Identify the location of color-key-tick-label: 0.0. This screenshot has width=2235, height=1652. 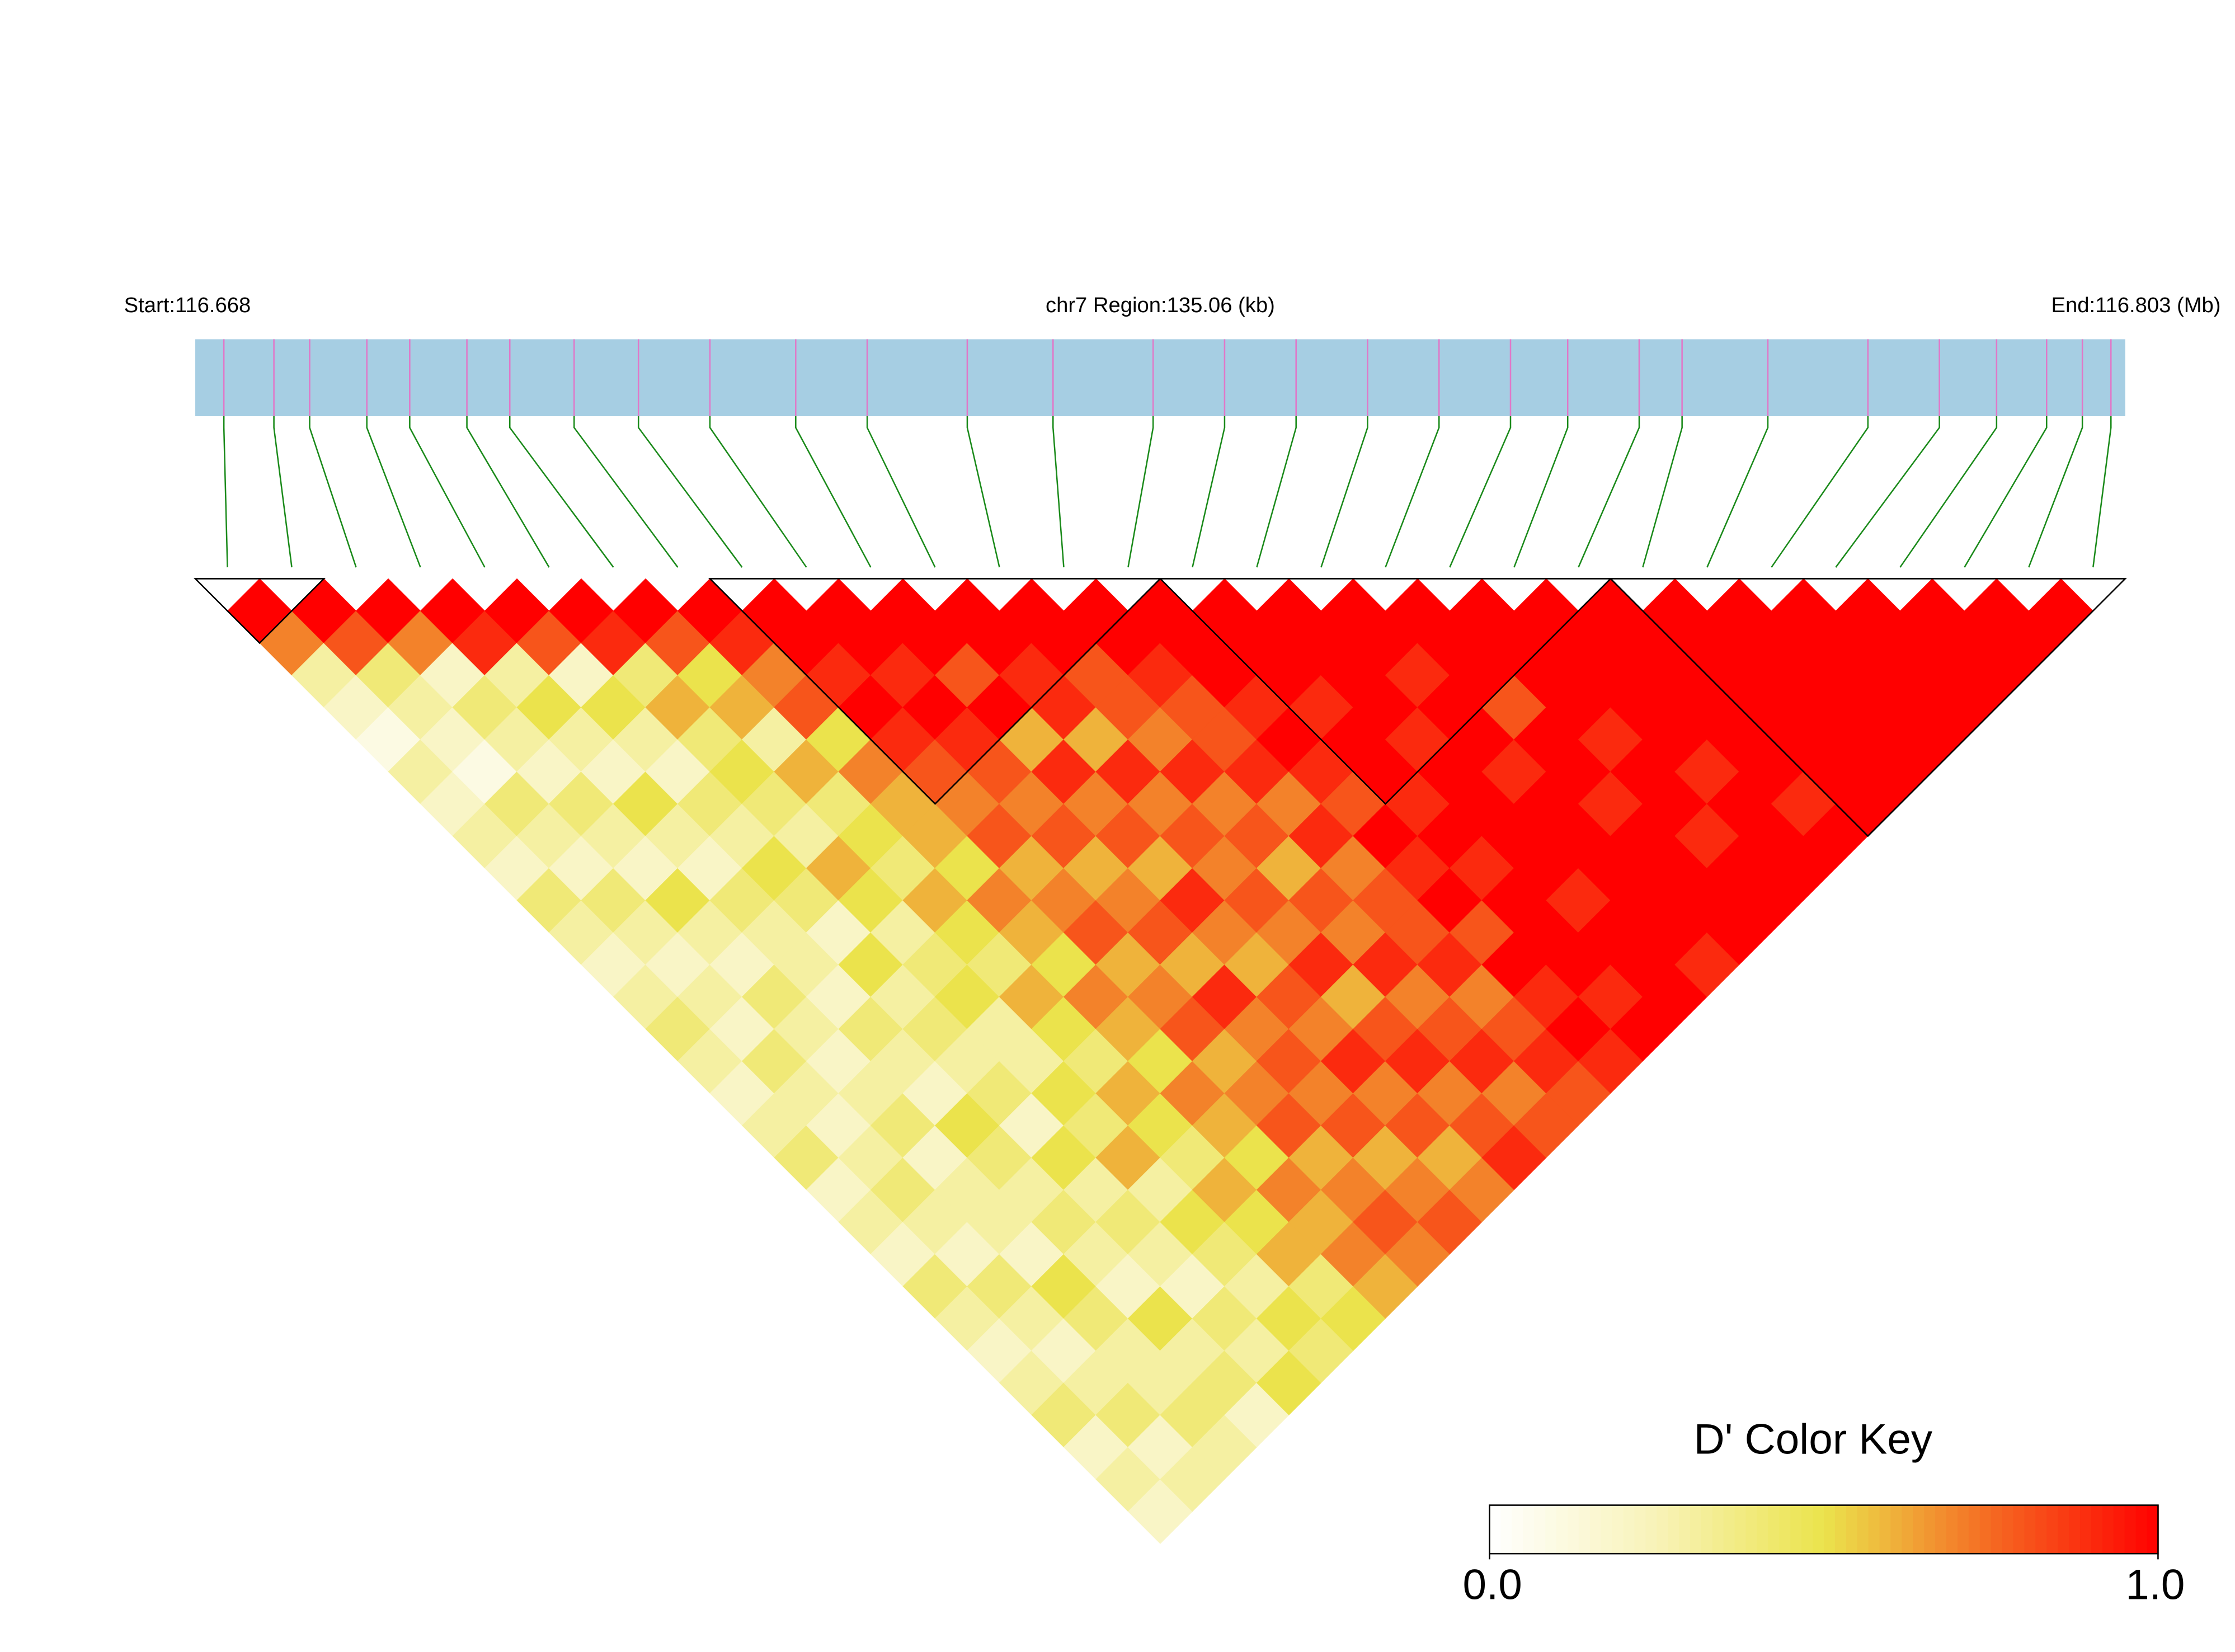
(1492, 1585).